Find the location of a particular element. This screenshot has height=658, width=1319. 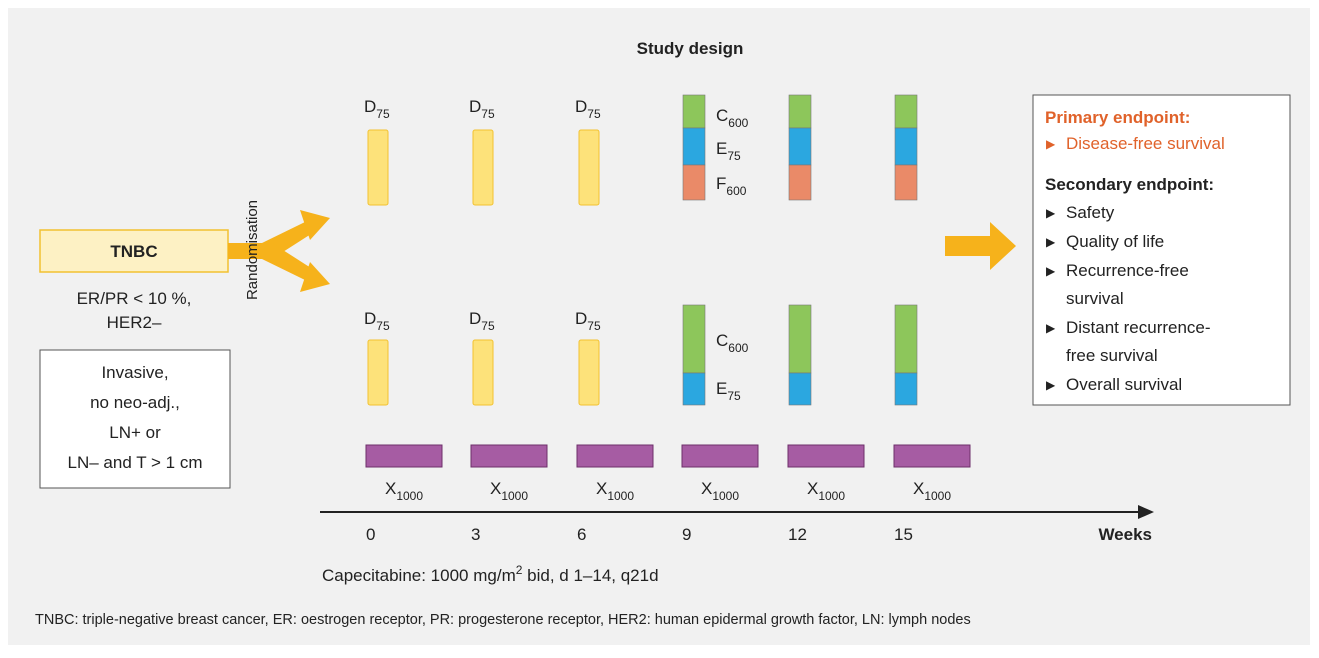

note-rest: bid, d 1–14, q21d is located at coordinates (590, 575).